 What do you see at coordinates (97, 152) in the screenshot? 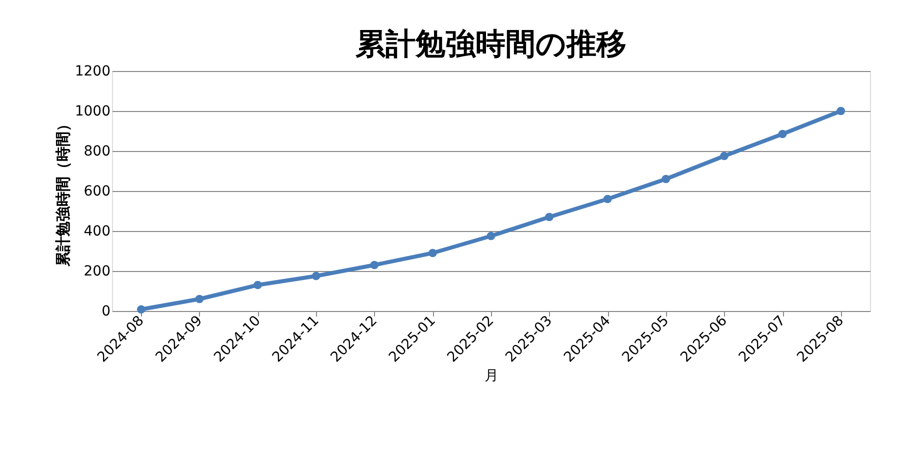
I see `y-tick-label: 800` at bounding box center [97, 152].